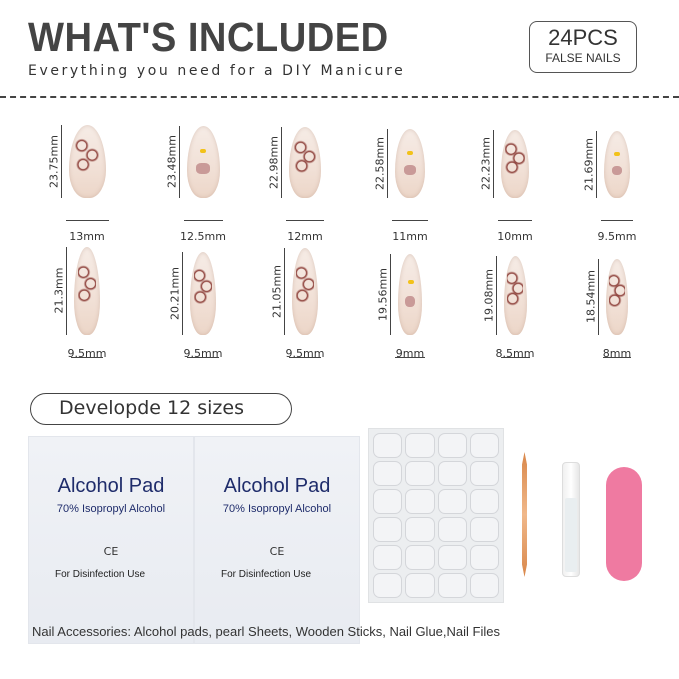  I want to click on nail-file, so click(624, 524).